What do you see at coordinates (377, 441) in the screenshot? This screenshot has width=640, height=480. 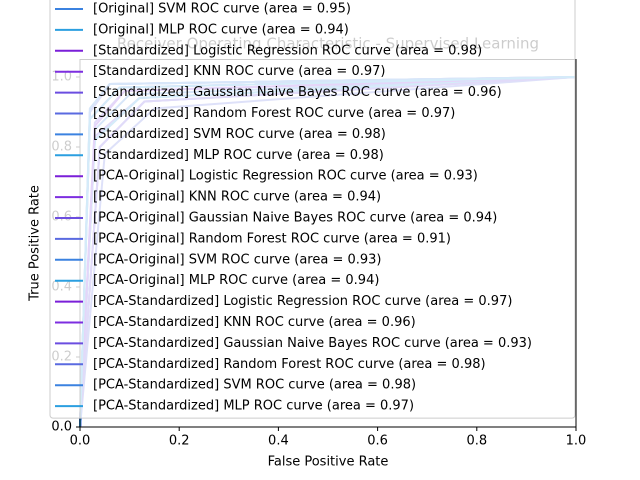 I see `x-tick-label: 0.6` at bounding box center [377, 441].